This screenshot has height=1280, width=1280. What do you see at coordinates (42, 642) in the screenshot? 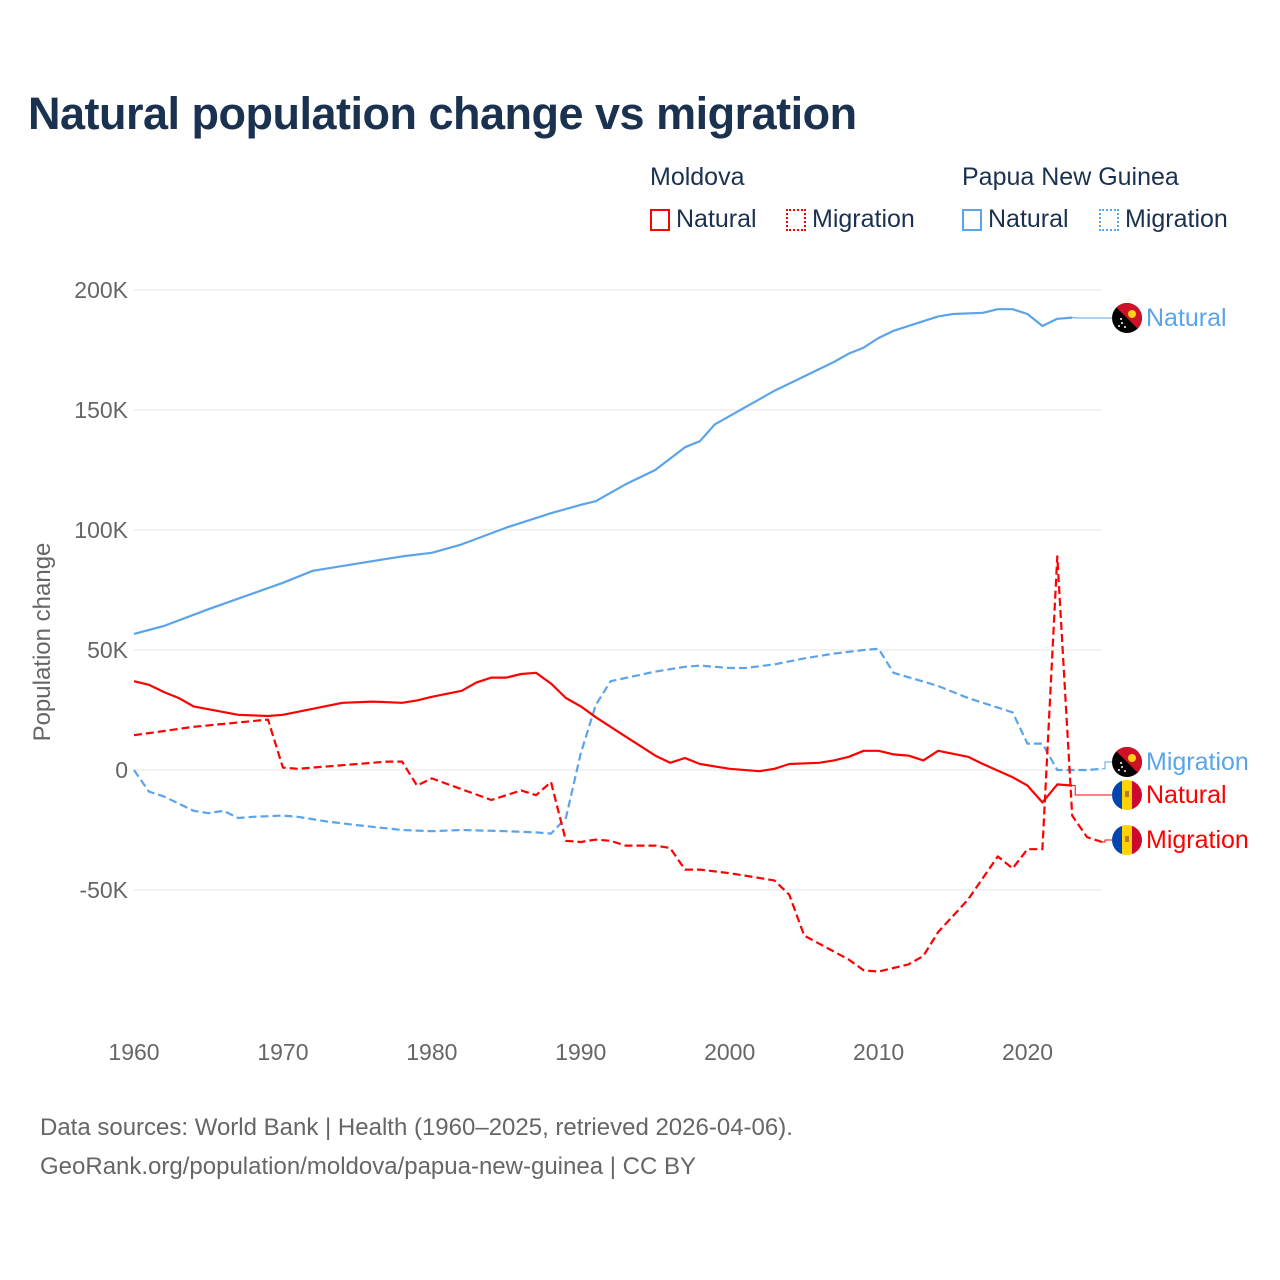
I see `y-axis-label: Population change` at bounding box center [42, 642].